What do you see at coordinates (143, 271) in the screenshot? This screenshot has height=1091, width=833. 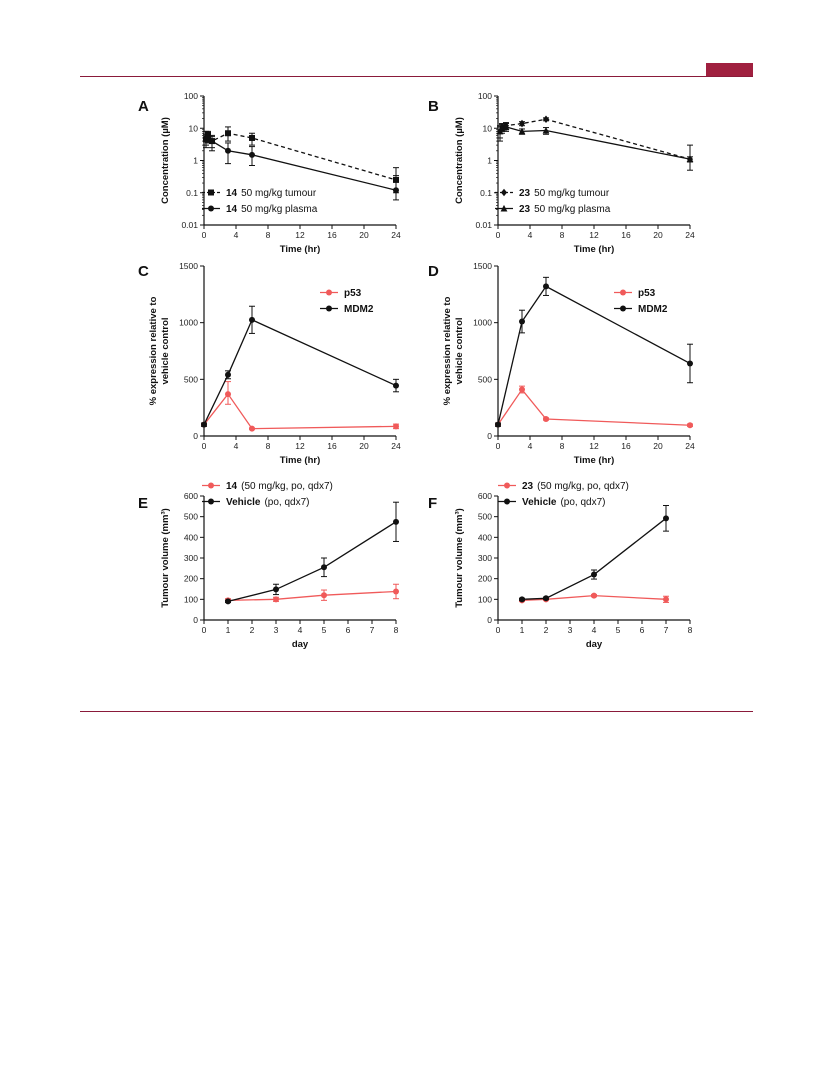 I see `panel-label: C` at bounding box center [143, 271].